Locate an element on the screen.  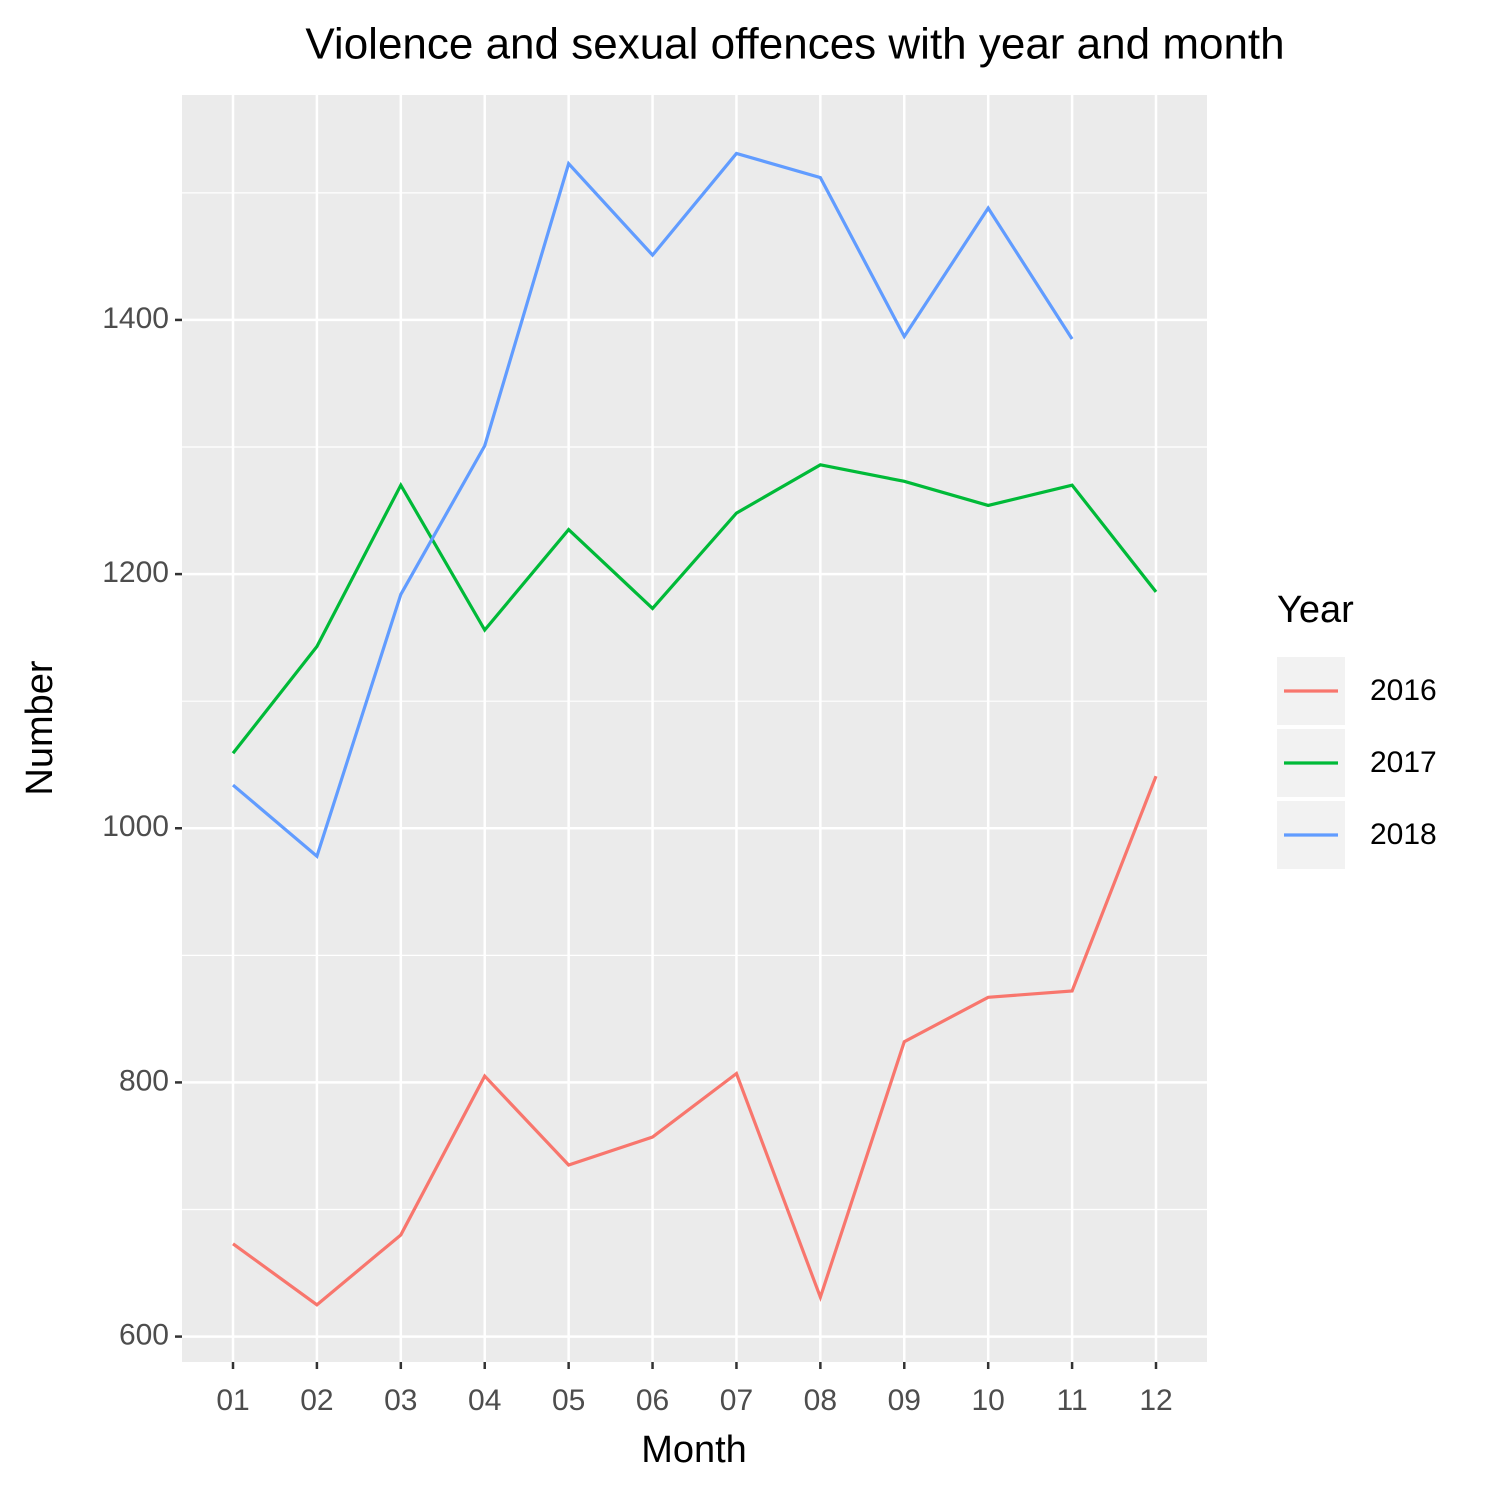
y-tick-label: 1200 is located at coordinates (135, 572).